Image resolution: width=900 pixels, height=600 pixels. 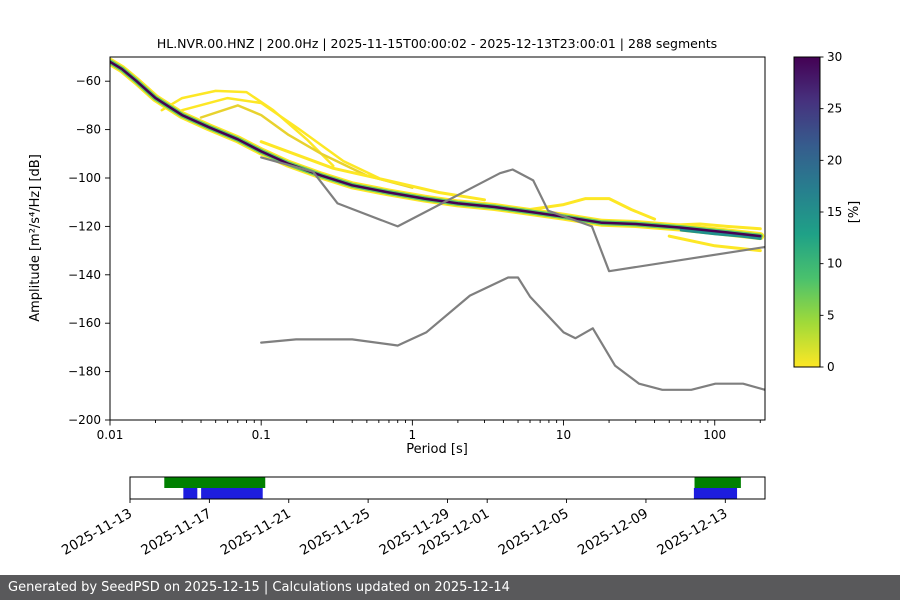 I want to click on x-axis-label: Period [s], so click(x=437, y=449).